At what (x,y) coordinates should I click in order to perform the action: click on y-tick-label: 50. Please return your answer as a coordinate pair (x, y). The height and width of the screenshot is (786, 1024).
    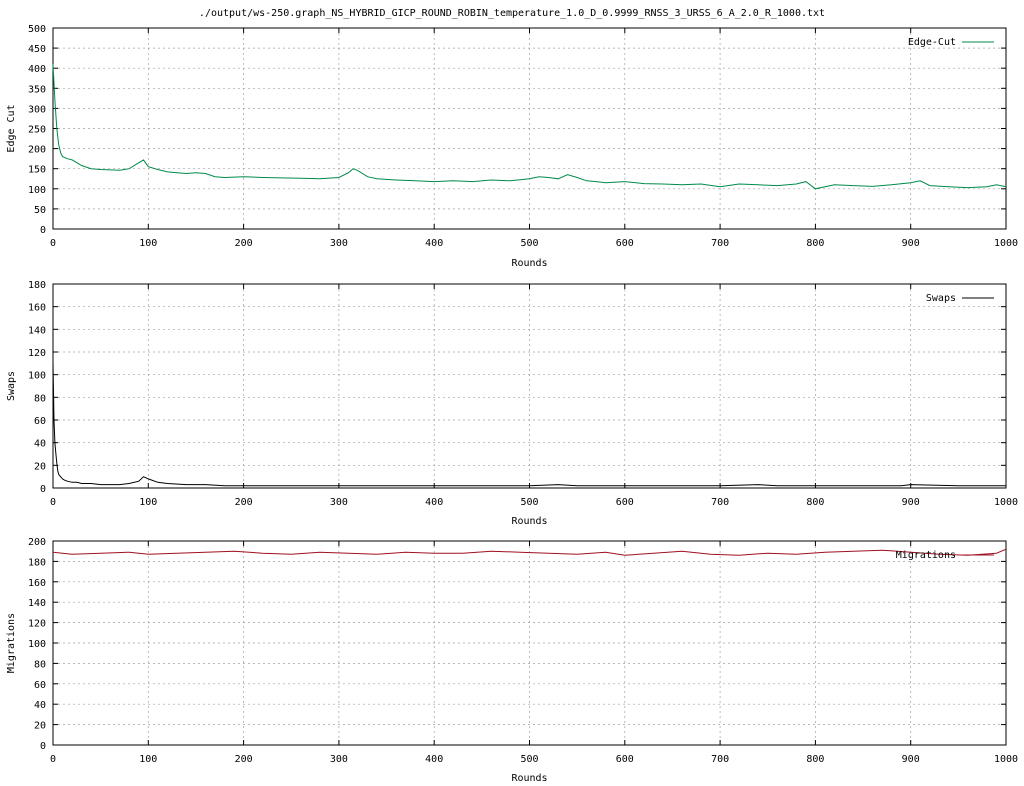
    Looking at the image, I should click on (40, 210).